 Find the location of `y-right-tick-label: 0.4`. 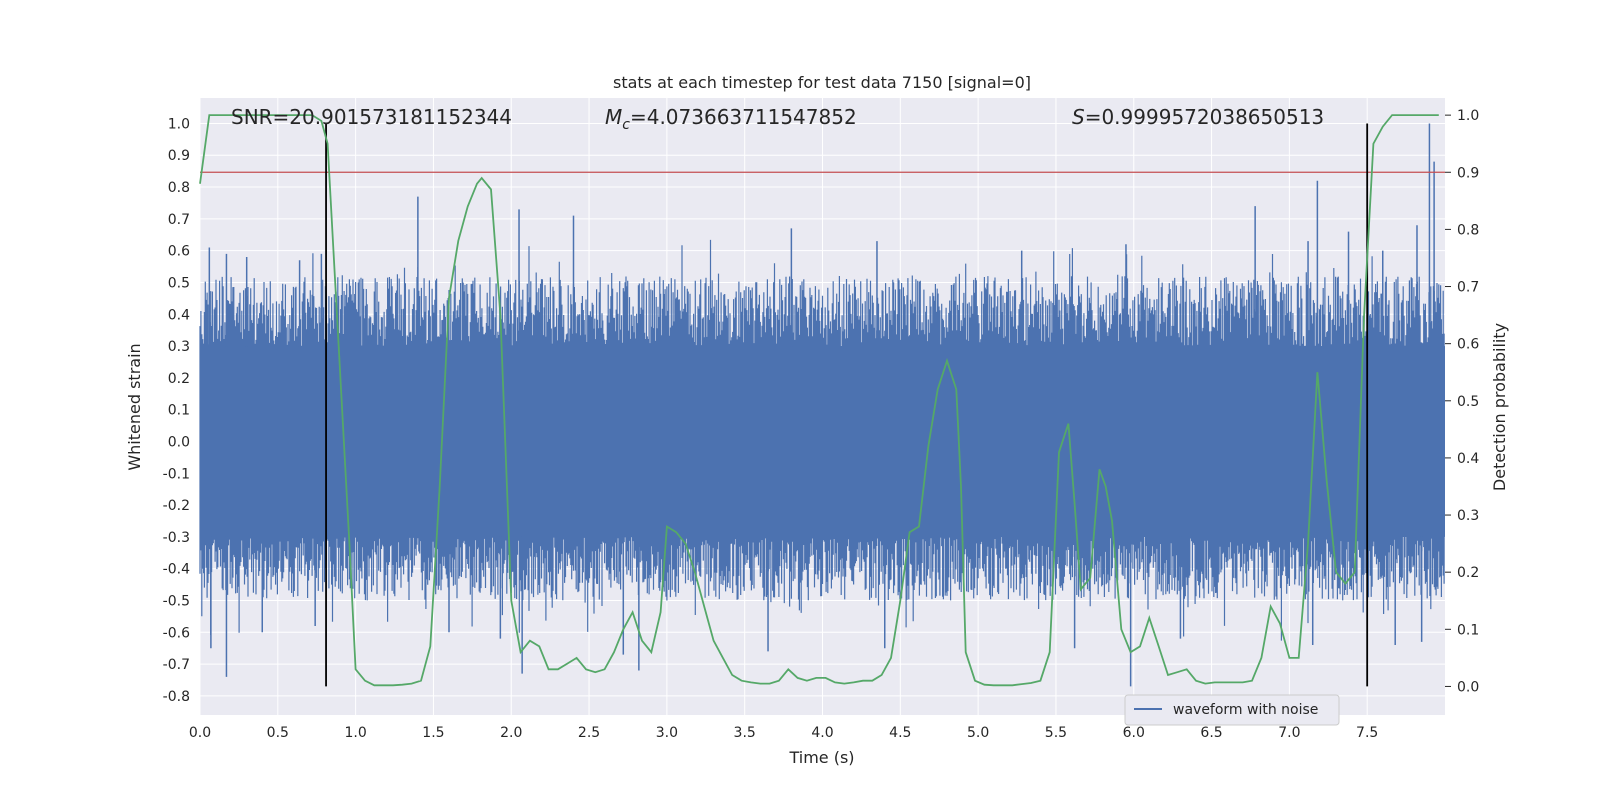

y-right-tick-label: 0.4 is located at coordinates (1468, 459).